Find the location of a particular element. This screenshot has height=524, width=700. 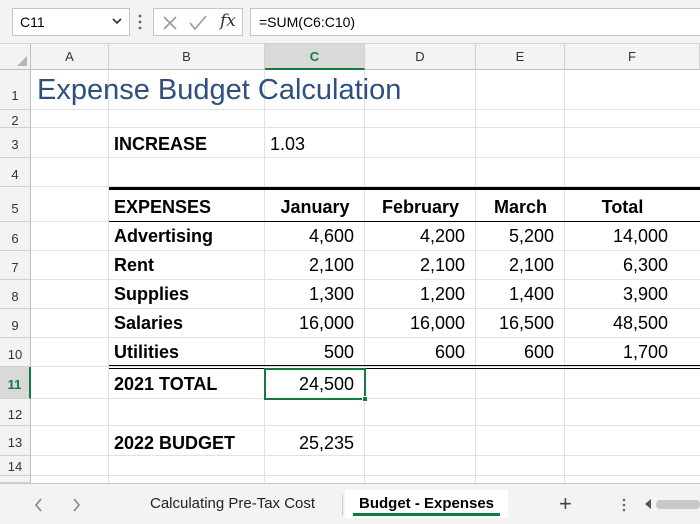

column-header-a: A is located at coordinates (70, 57).